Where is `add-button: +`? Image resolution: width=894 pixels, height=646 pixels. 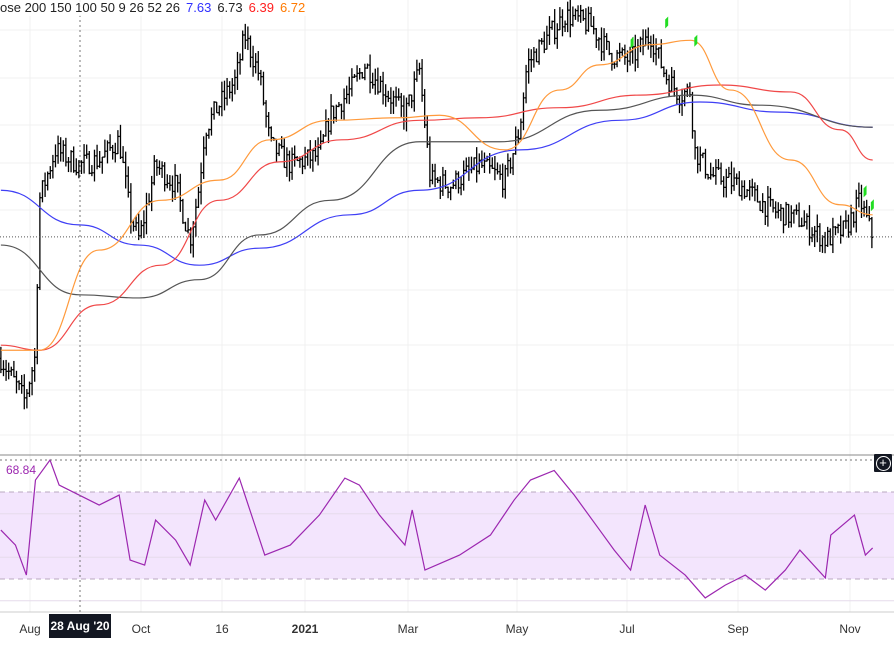
add-button: + is located at coordinates (883, 463).